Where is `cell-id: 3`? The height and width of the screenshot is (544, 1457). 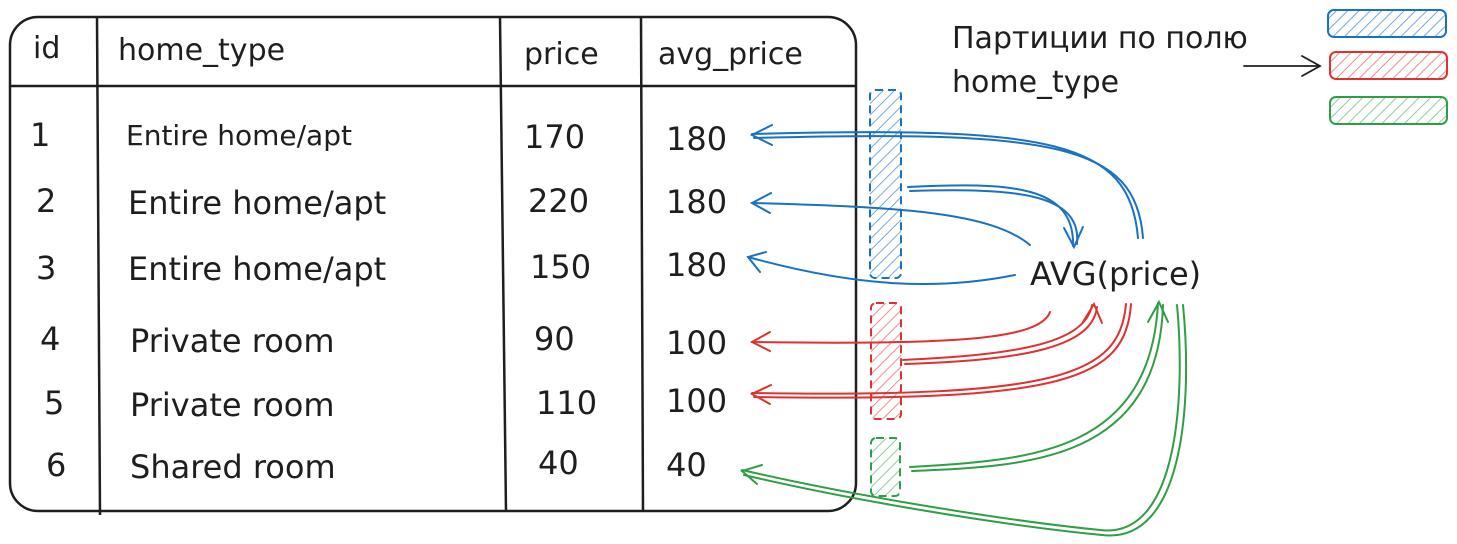 cell-id: 3 is located at coordinates (46, 268).